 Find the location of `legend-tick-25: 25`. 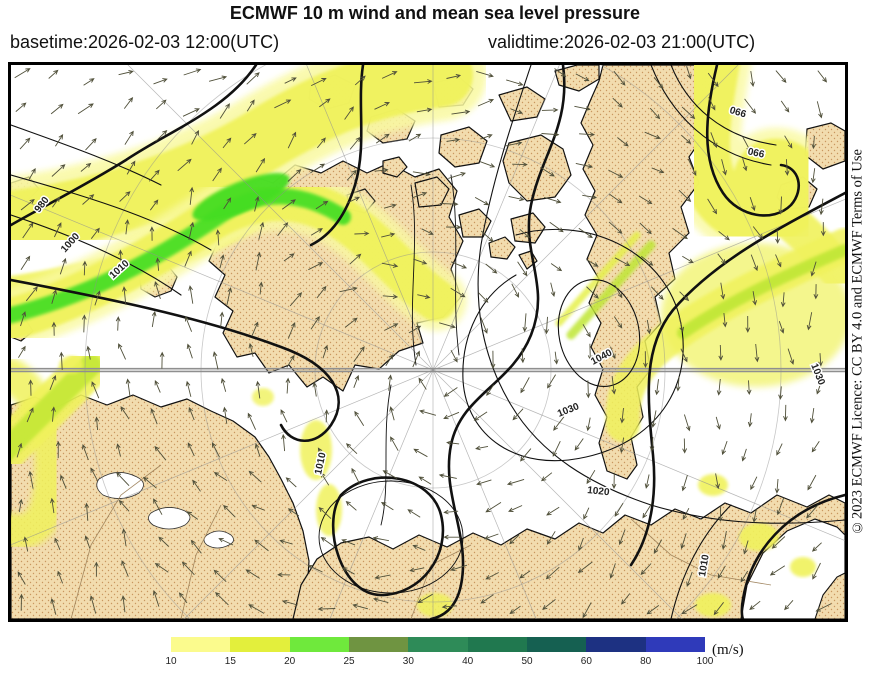

legend-tick-25: 25 is located at coordinates (349, 661).